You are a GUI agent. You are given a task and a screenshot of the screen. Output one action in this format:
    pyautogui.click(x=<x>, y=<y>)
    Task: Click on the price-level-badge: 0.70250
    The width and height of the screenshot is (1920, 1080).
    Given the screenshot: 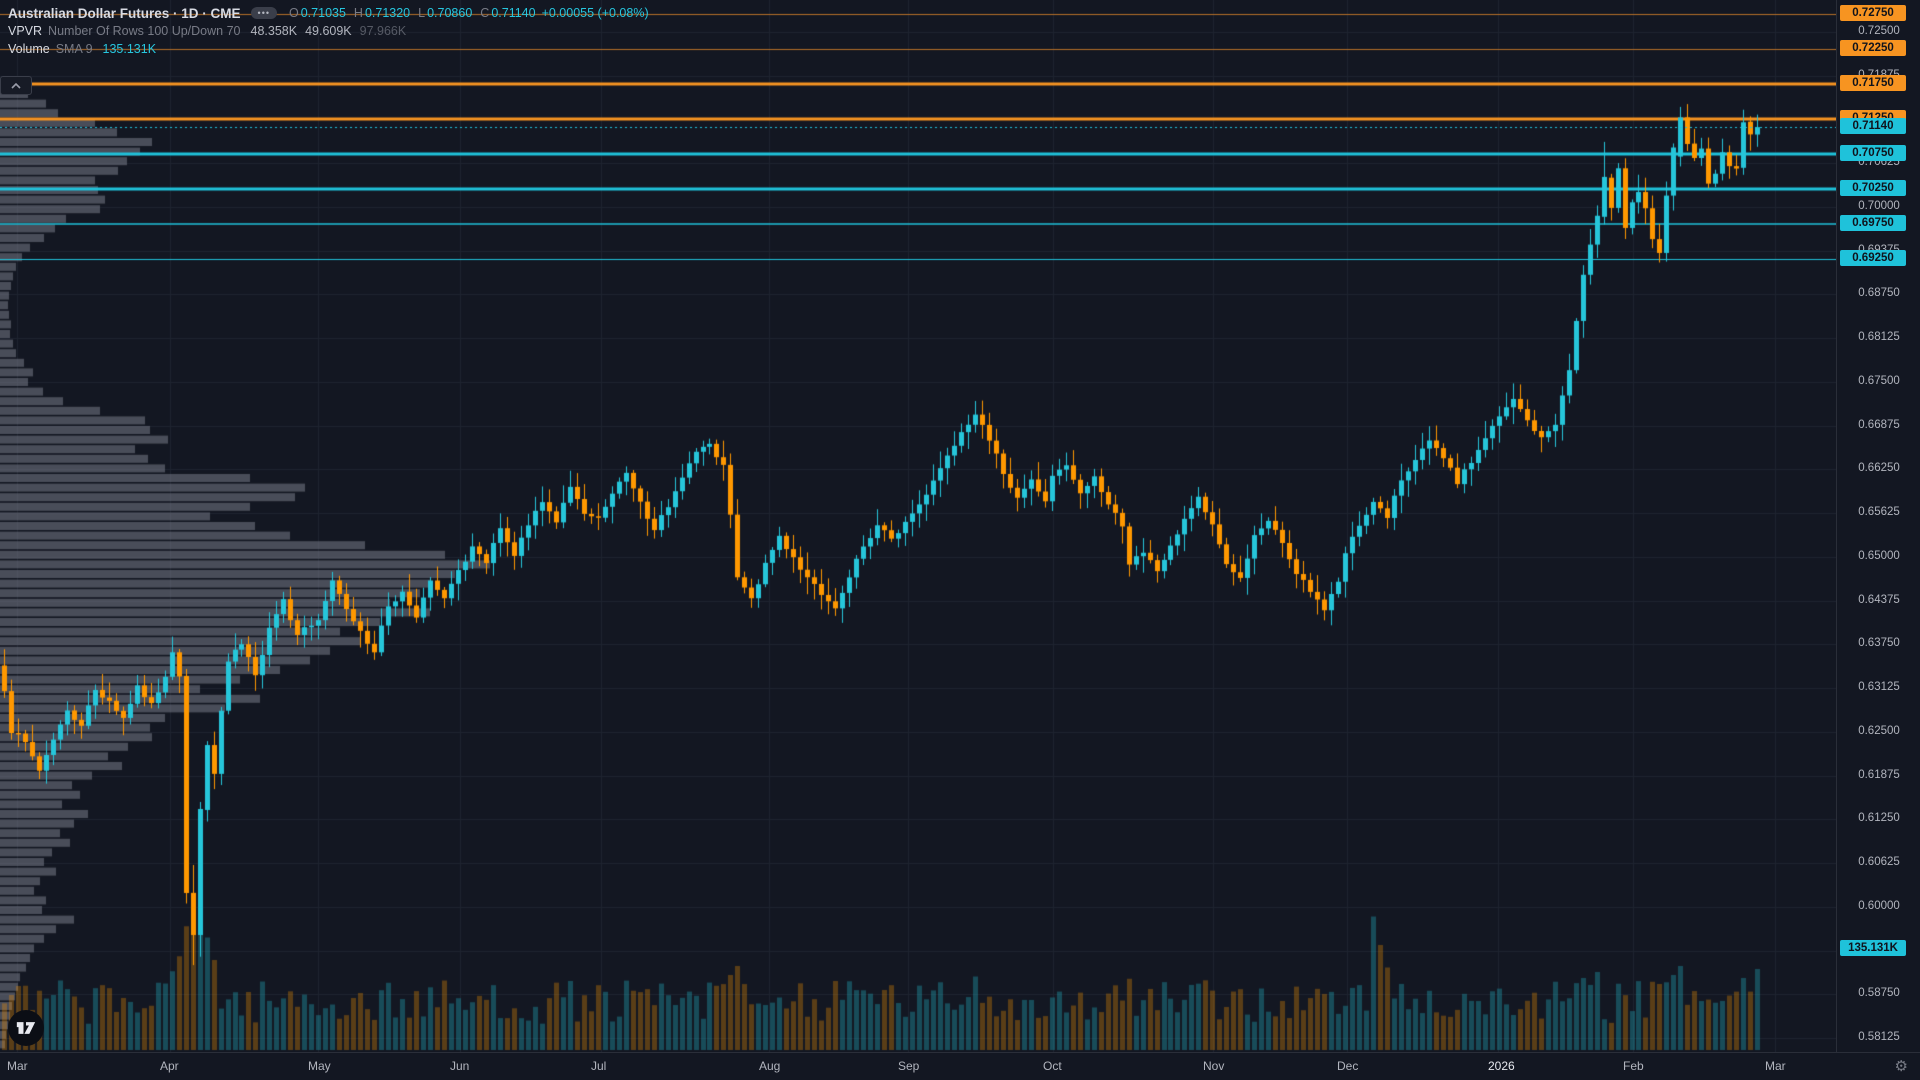 What is the action you would take?
    pyautogui.click(x=1873, y=188)
    